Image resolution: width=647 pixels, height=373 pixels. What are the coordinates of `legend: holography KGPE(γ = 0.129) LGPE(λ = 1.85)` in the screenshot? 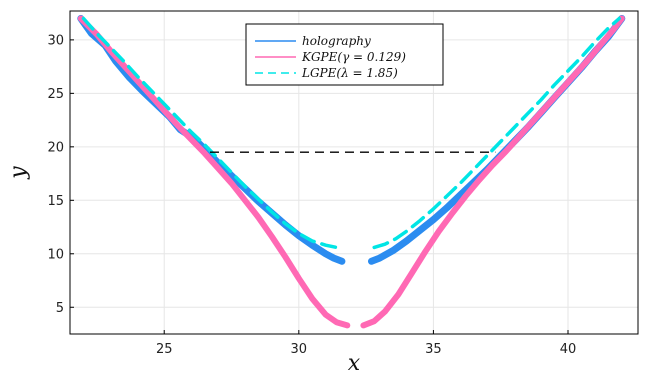 It's located at (344, 54).